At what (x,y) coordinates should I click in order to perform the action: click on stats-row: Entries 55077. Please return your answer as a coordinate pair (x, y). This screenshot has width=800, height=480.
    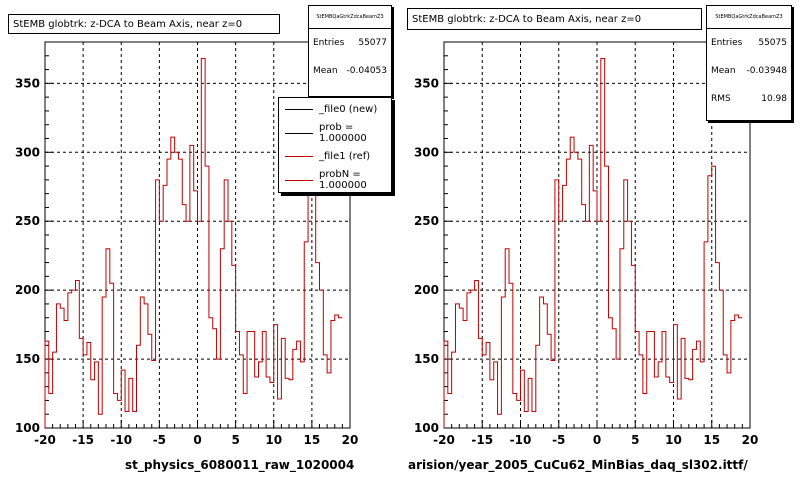
    Looking at the image, I should click on (350, 43).